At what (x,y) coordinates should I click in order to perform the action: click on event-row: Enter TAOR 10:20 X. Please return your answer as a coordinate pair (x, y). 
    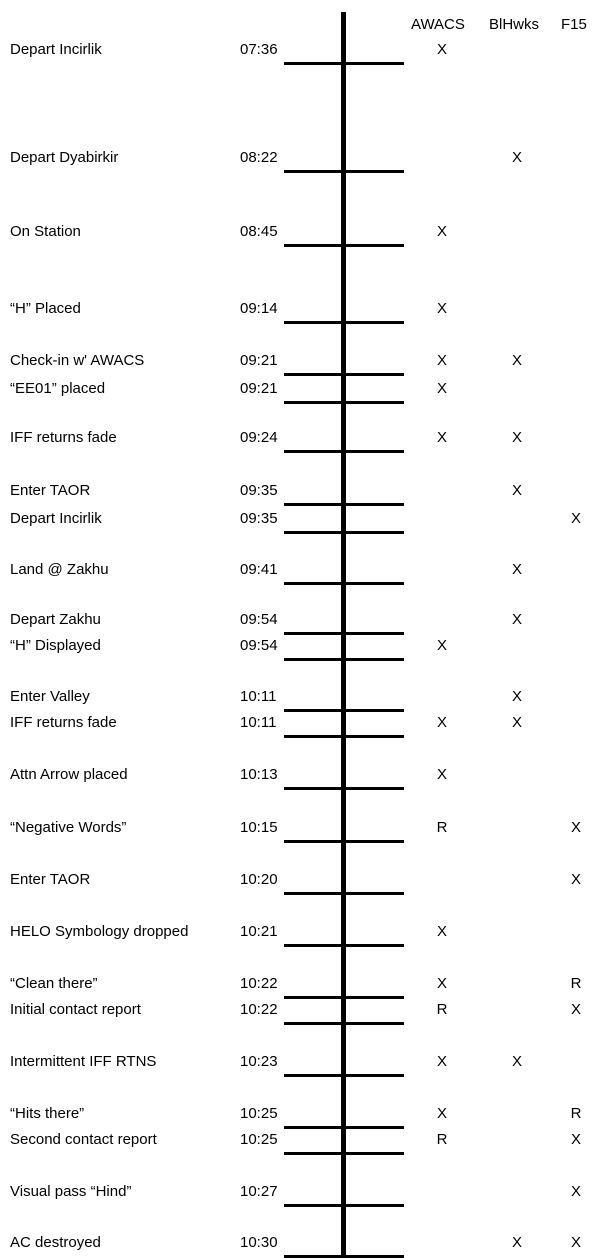
    Looking at the image, I should click on (296, 882).